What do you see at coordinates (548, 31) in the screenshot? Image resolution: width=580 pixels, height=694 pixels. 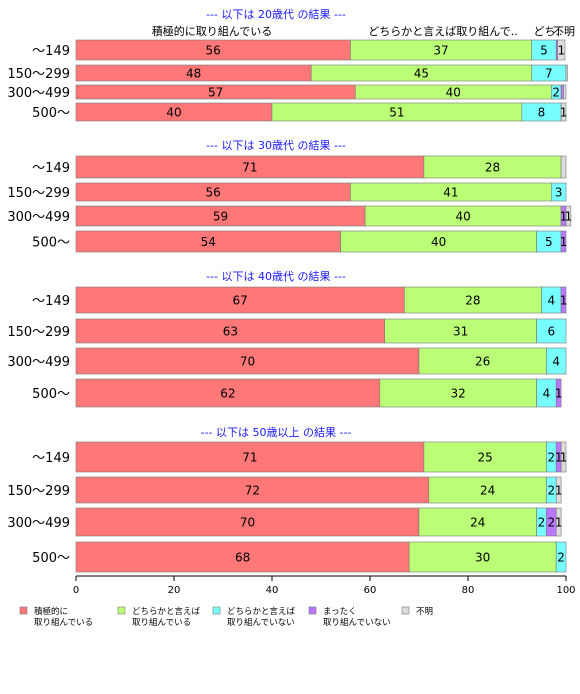 I see `top-label: どち..` at bounding box center [548, 31].